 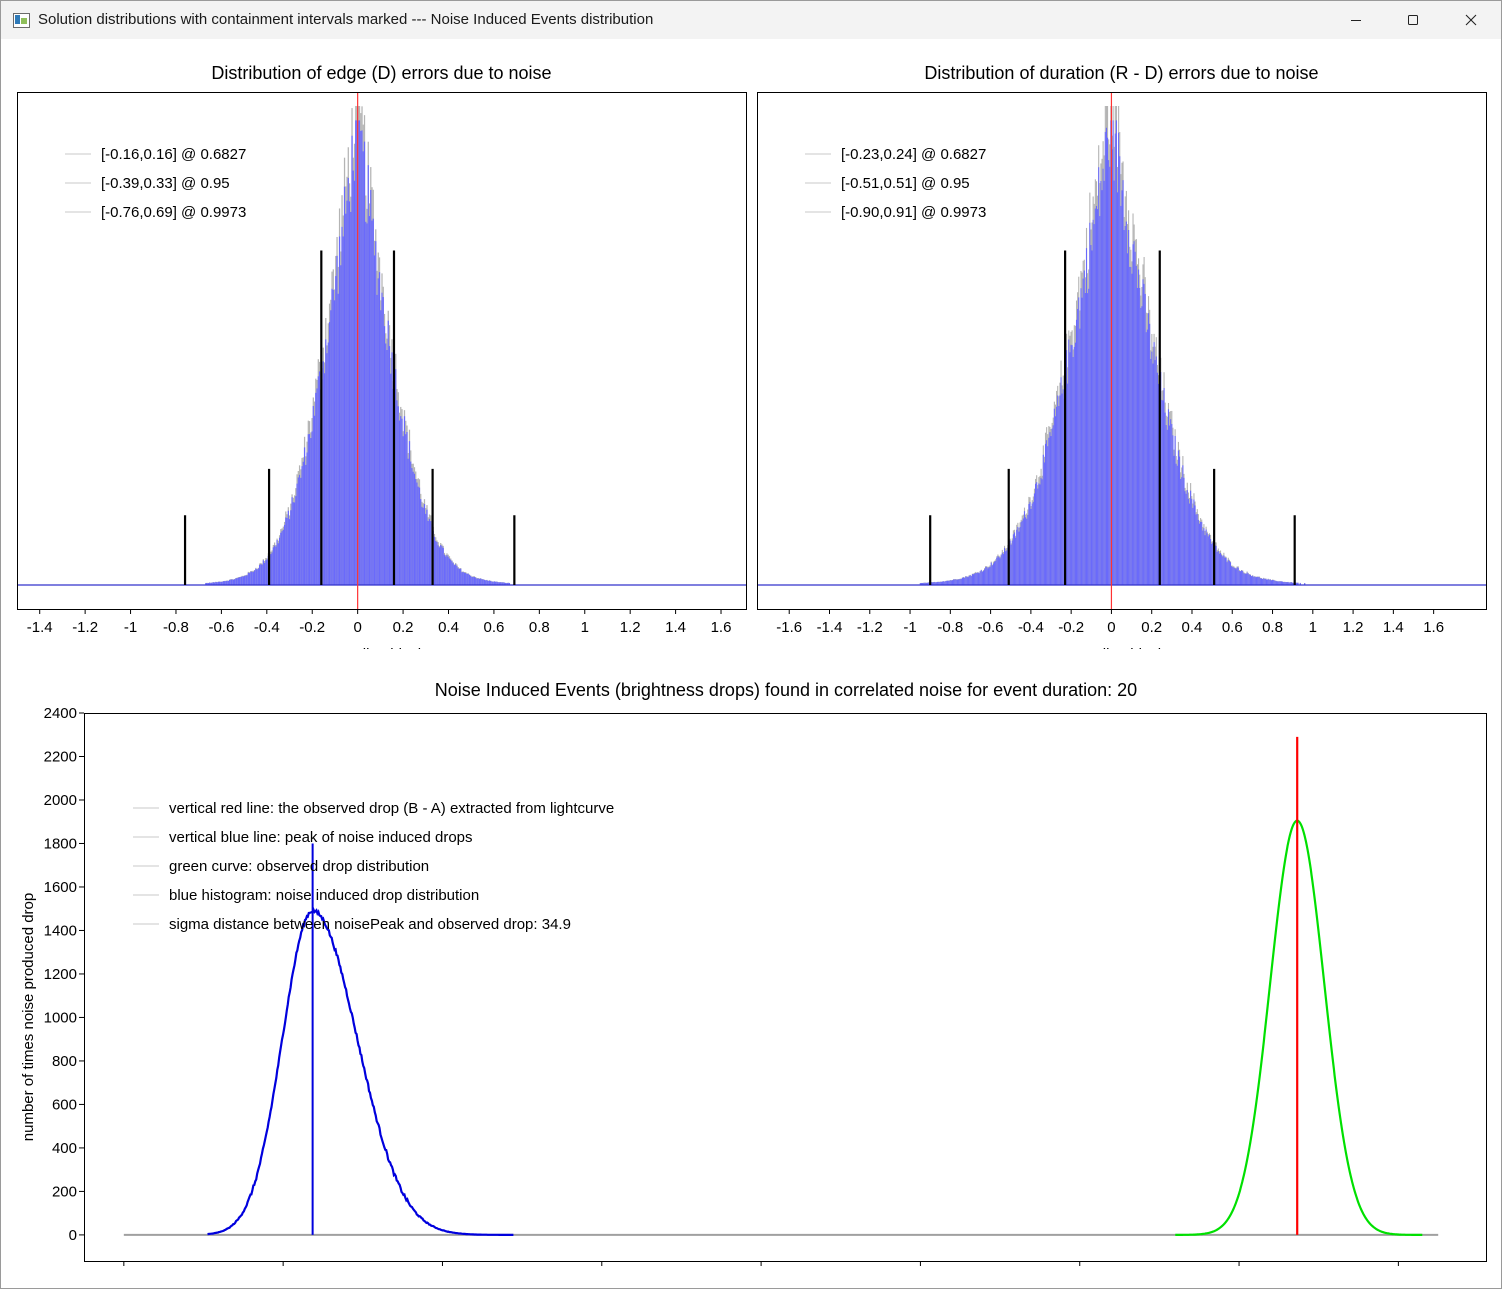 I want to click on y-tick-label: 2000, so click(x=60, y=800).